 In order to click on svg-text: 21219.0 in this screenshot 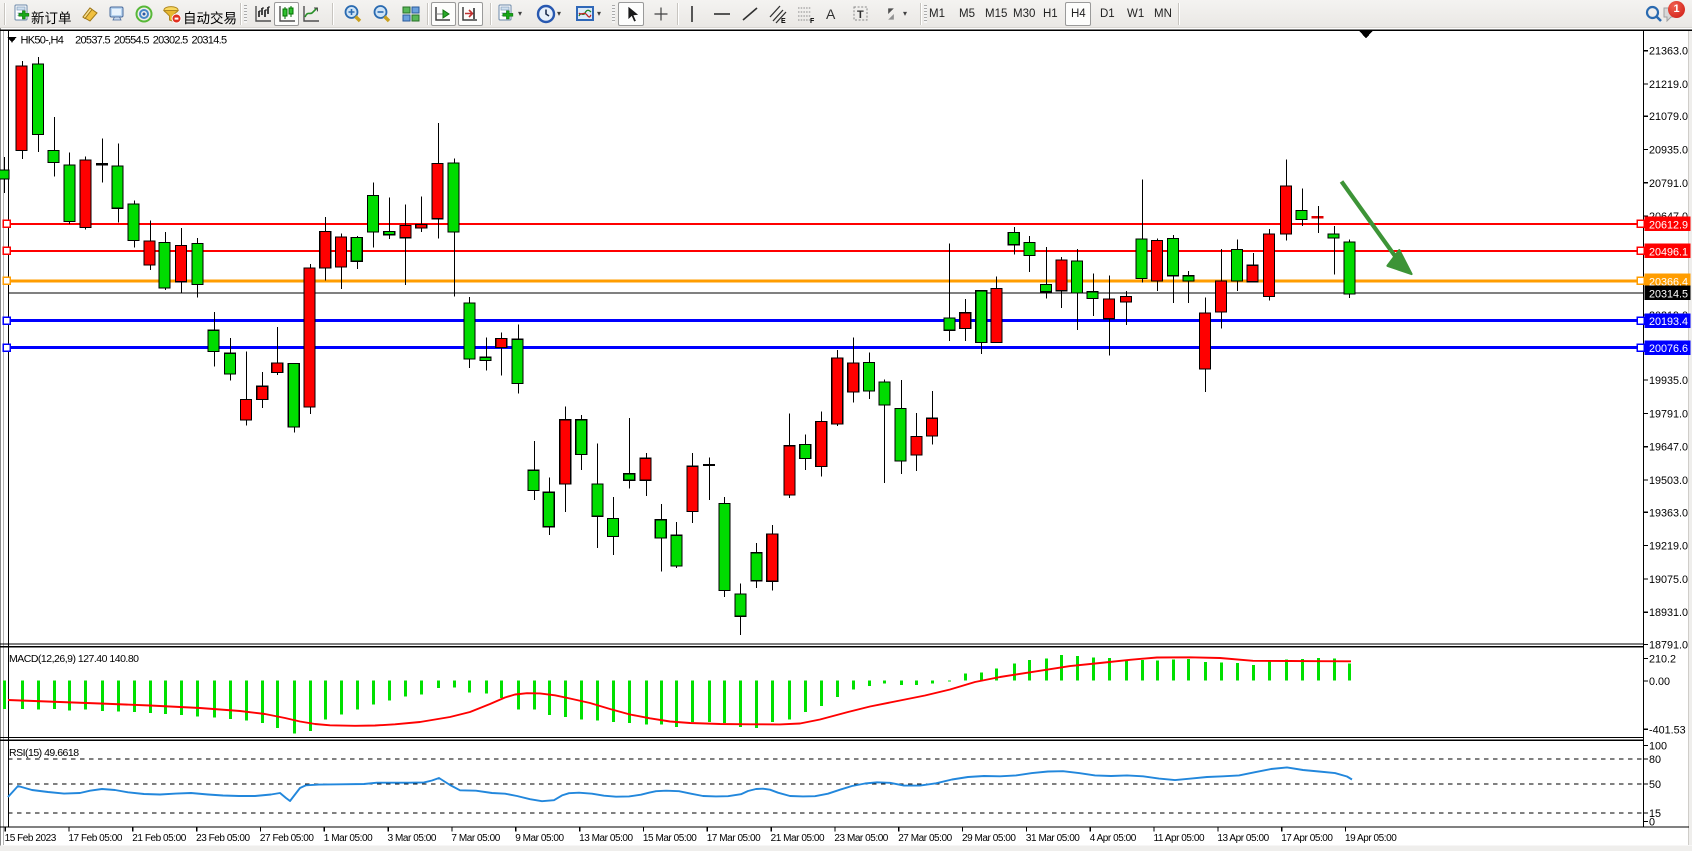, I will do `click(1668, 85)`.